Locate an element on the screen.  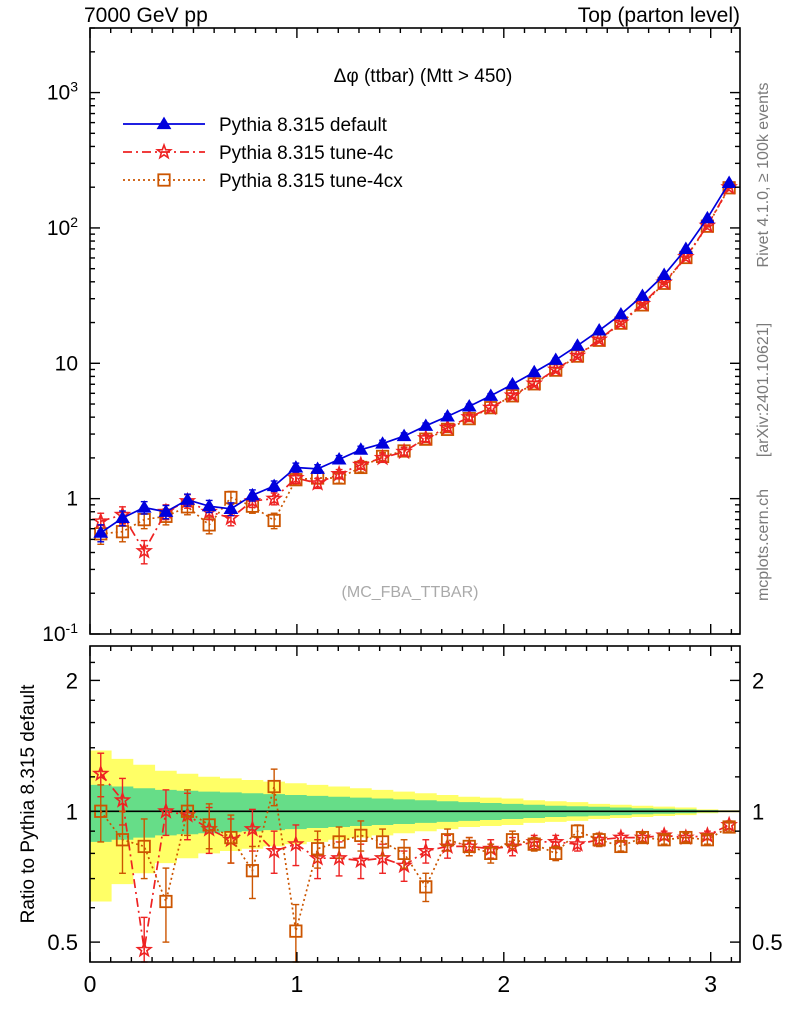
main-y-tick-label: 10³ is located at coordinates (62, 92).